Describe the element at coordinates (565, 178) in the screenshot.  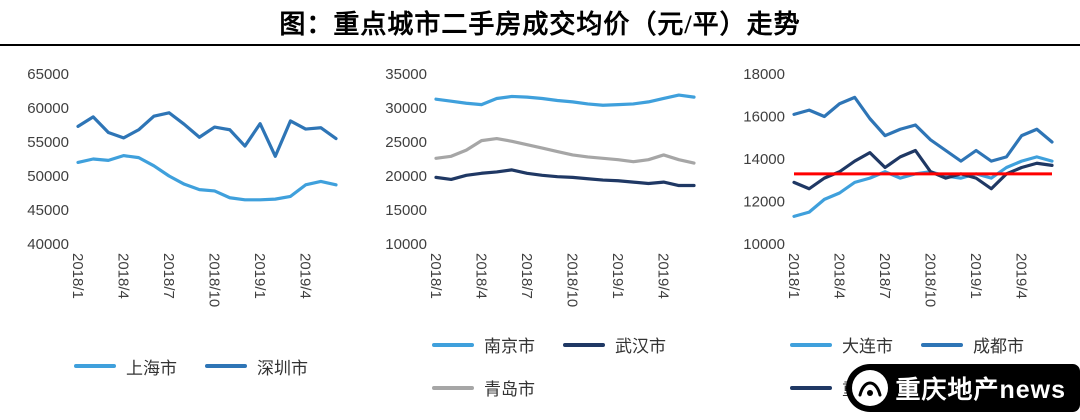
I see `series-line-武汉市` at that location.